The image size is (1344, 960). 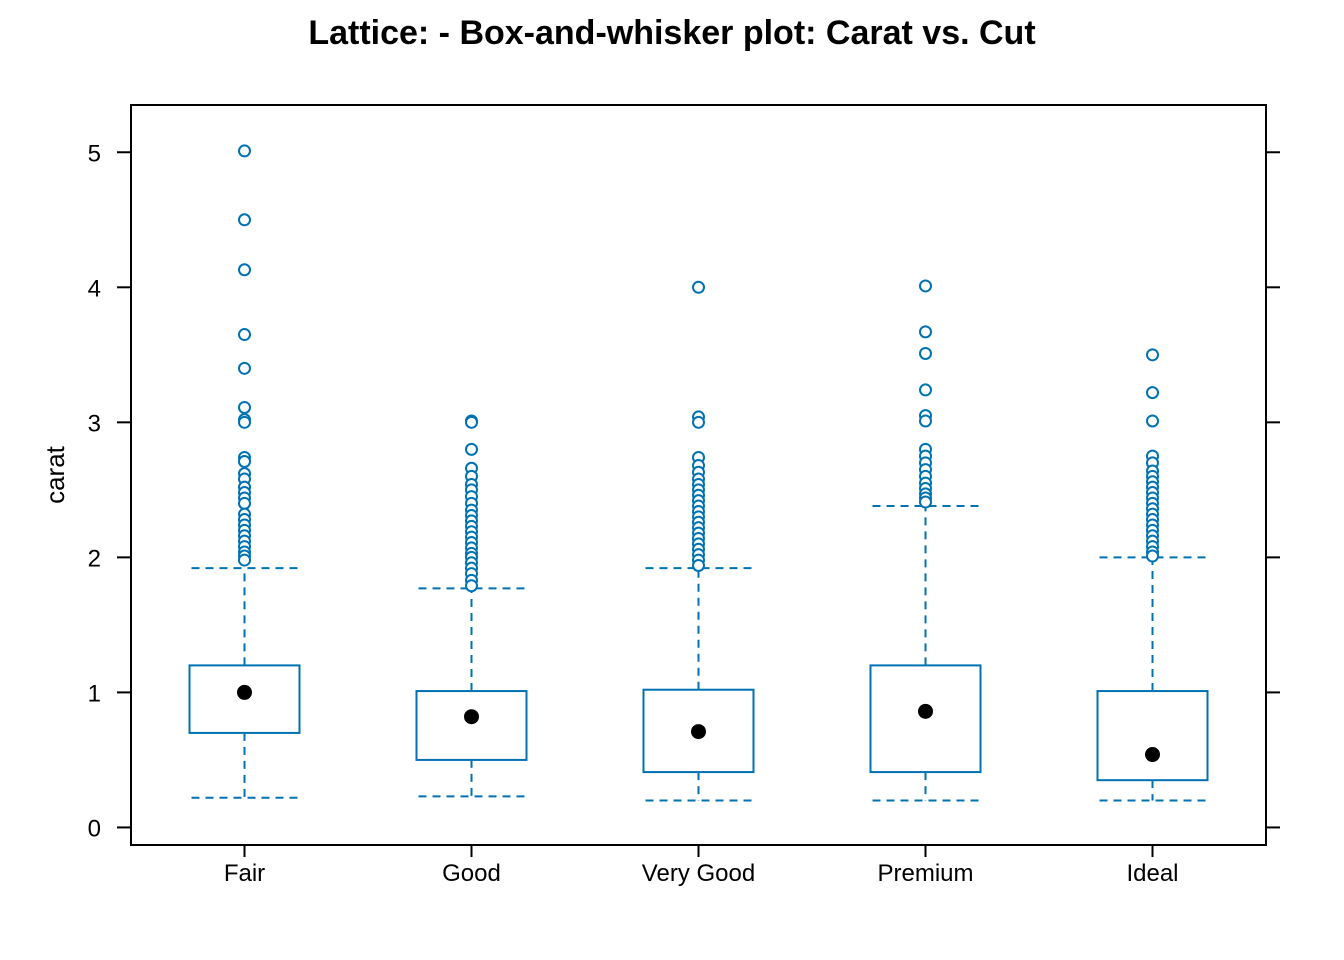 I want to click on y-tick-label: 4, so click(x=94, y=288).